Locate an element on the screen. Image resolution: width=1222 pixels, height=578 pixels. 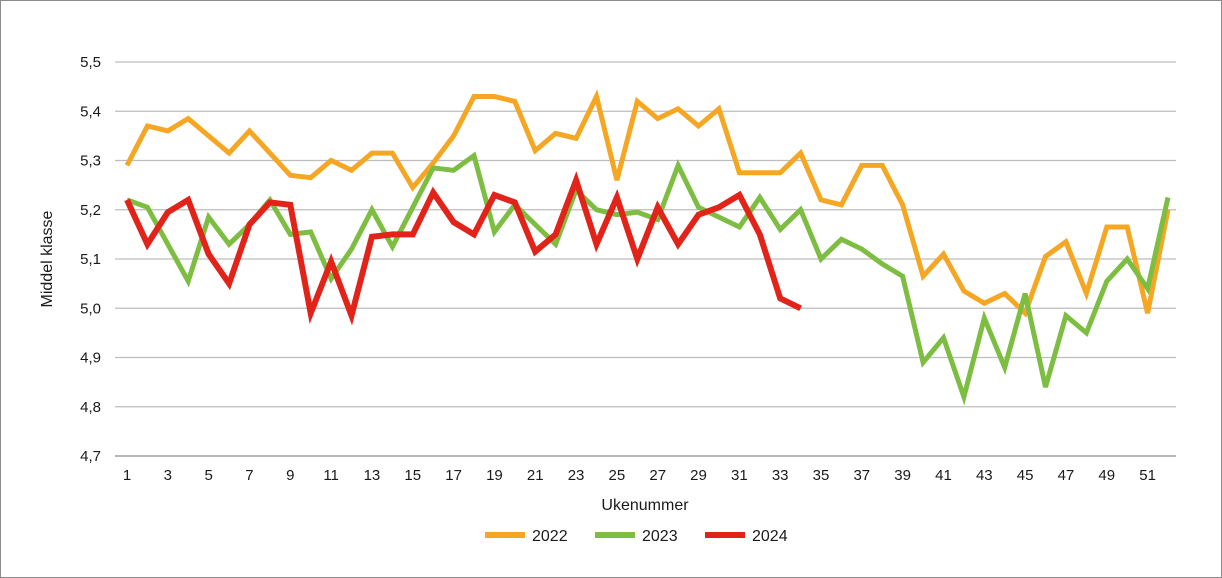
x-tick-label: 41 is located at coordinates (943, 475).